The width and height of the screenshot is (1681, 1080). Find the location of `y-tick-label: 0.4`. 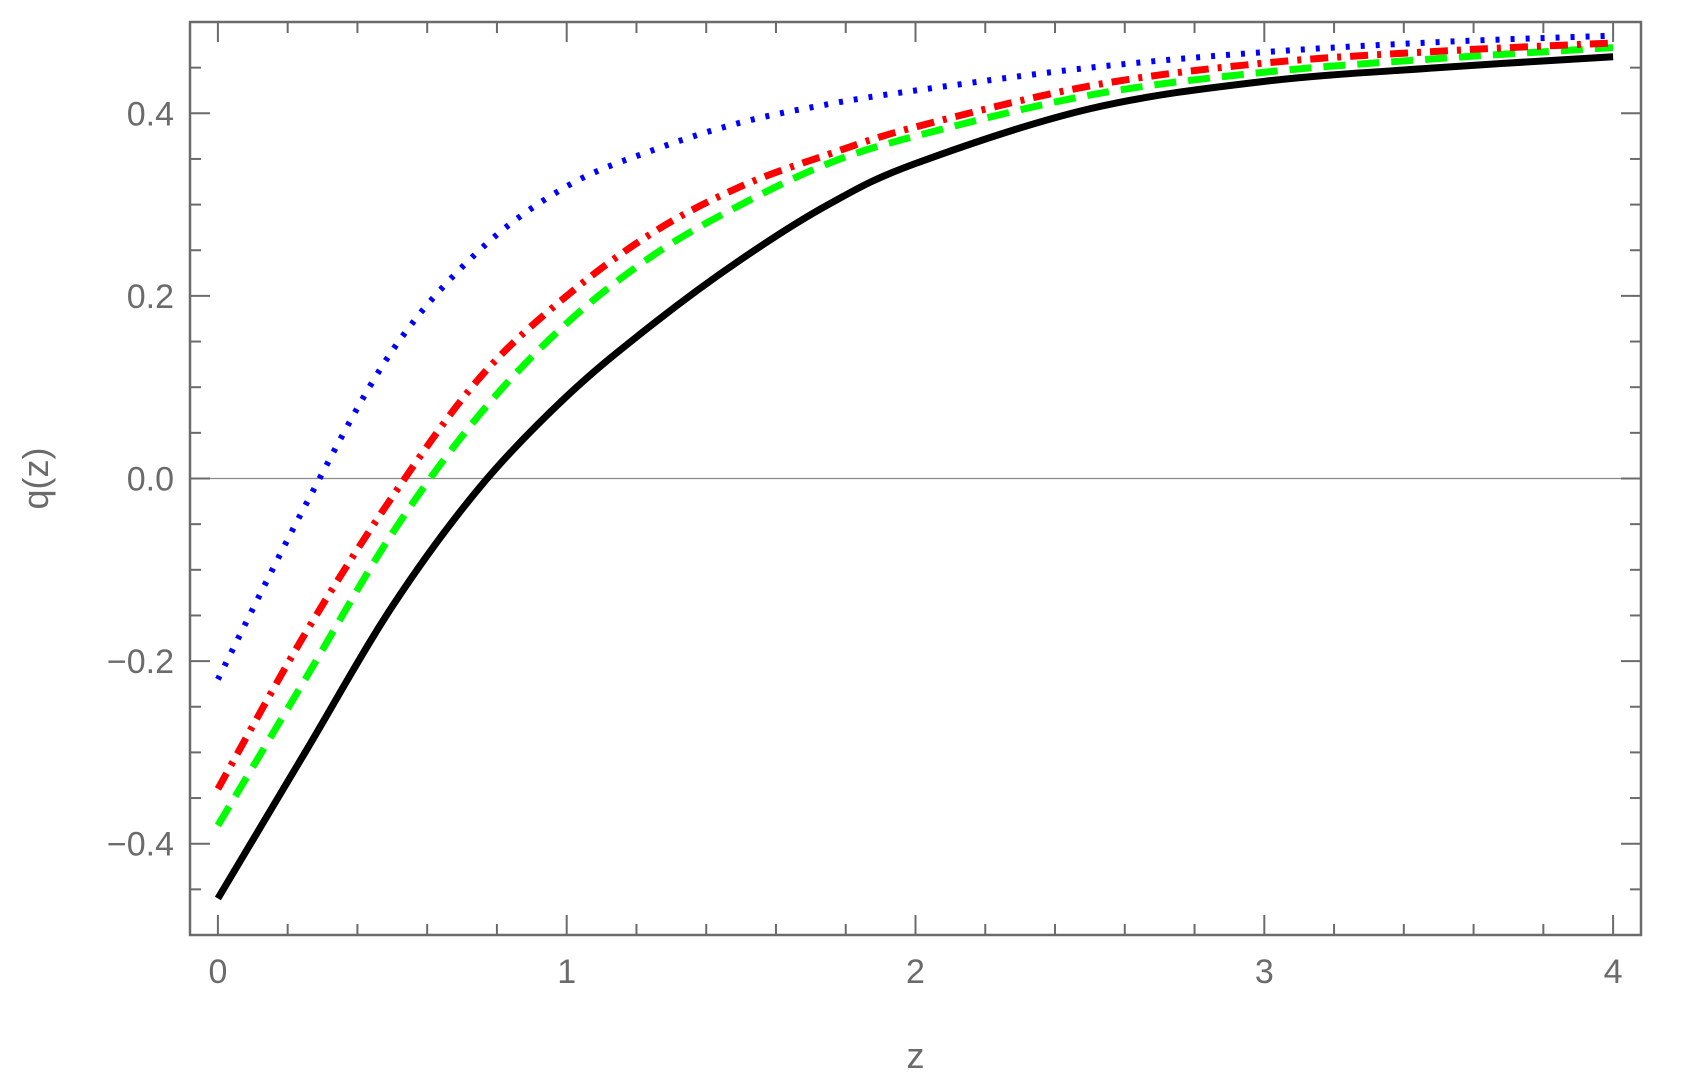

y-tick-label: 0.4 is located at coordinates (150, 114).